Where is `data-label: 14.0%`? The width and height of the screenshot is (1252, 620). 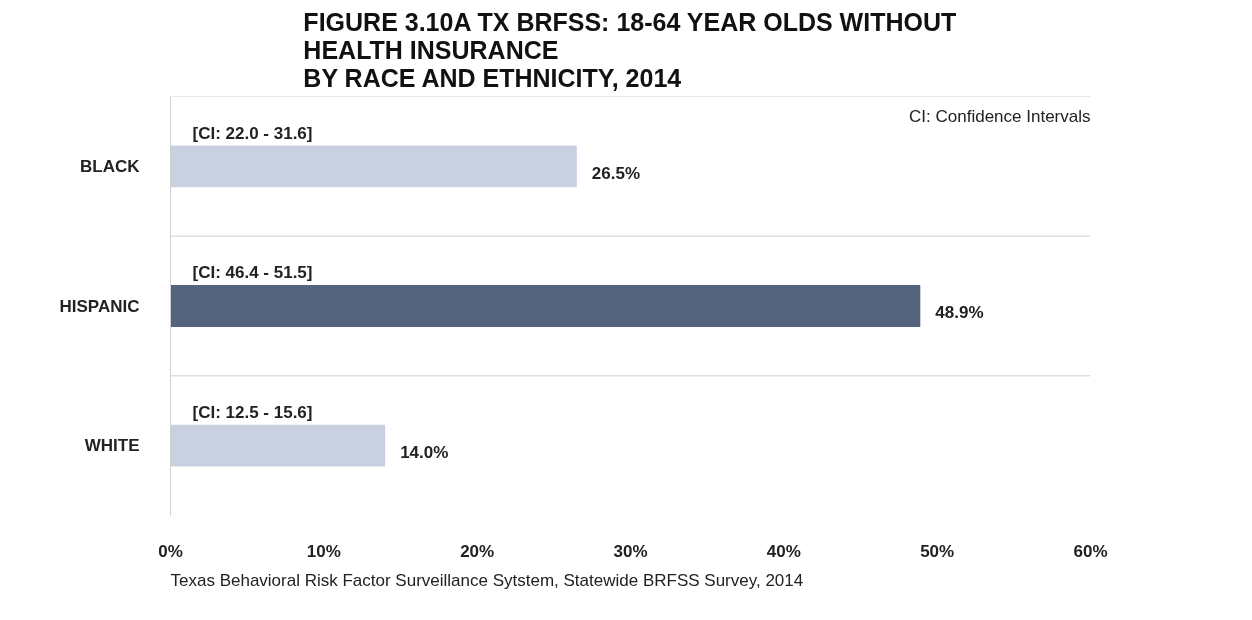 data-label: 14.0% is located at coordinates (424, 453).